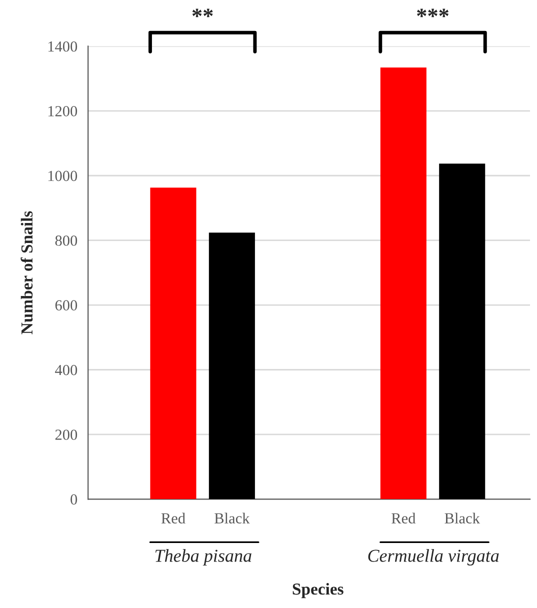 The height and width of the screenshot is (608, 537). I want to click on y-tick-label: 400, so click(66, 370).